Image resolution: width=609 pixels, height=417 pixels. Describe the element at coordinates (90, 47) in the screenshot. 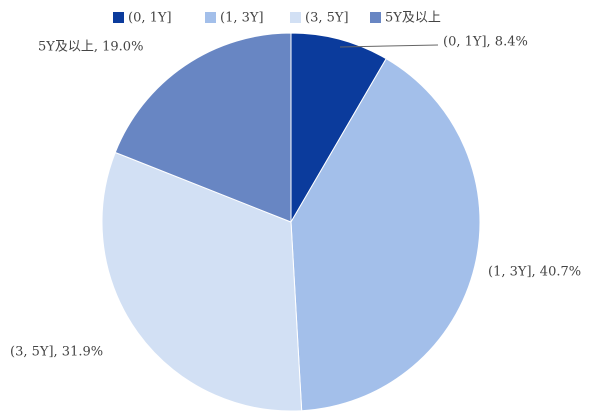

I see `data-label: 5Y及以上, 19.0%` at that location.